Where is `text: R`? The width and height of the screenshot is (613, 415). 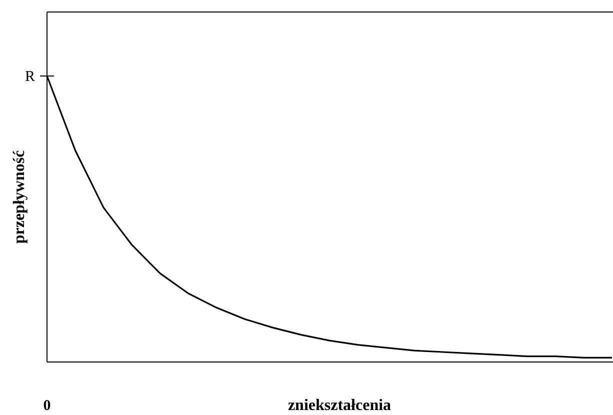
text: R is located at coordinates (29, 77).